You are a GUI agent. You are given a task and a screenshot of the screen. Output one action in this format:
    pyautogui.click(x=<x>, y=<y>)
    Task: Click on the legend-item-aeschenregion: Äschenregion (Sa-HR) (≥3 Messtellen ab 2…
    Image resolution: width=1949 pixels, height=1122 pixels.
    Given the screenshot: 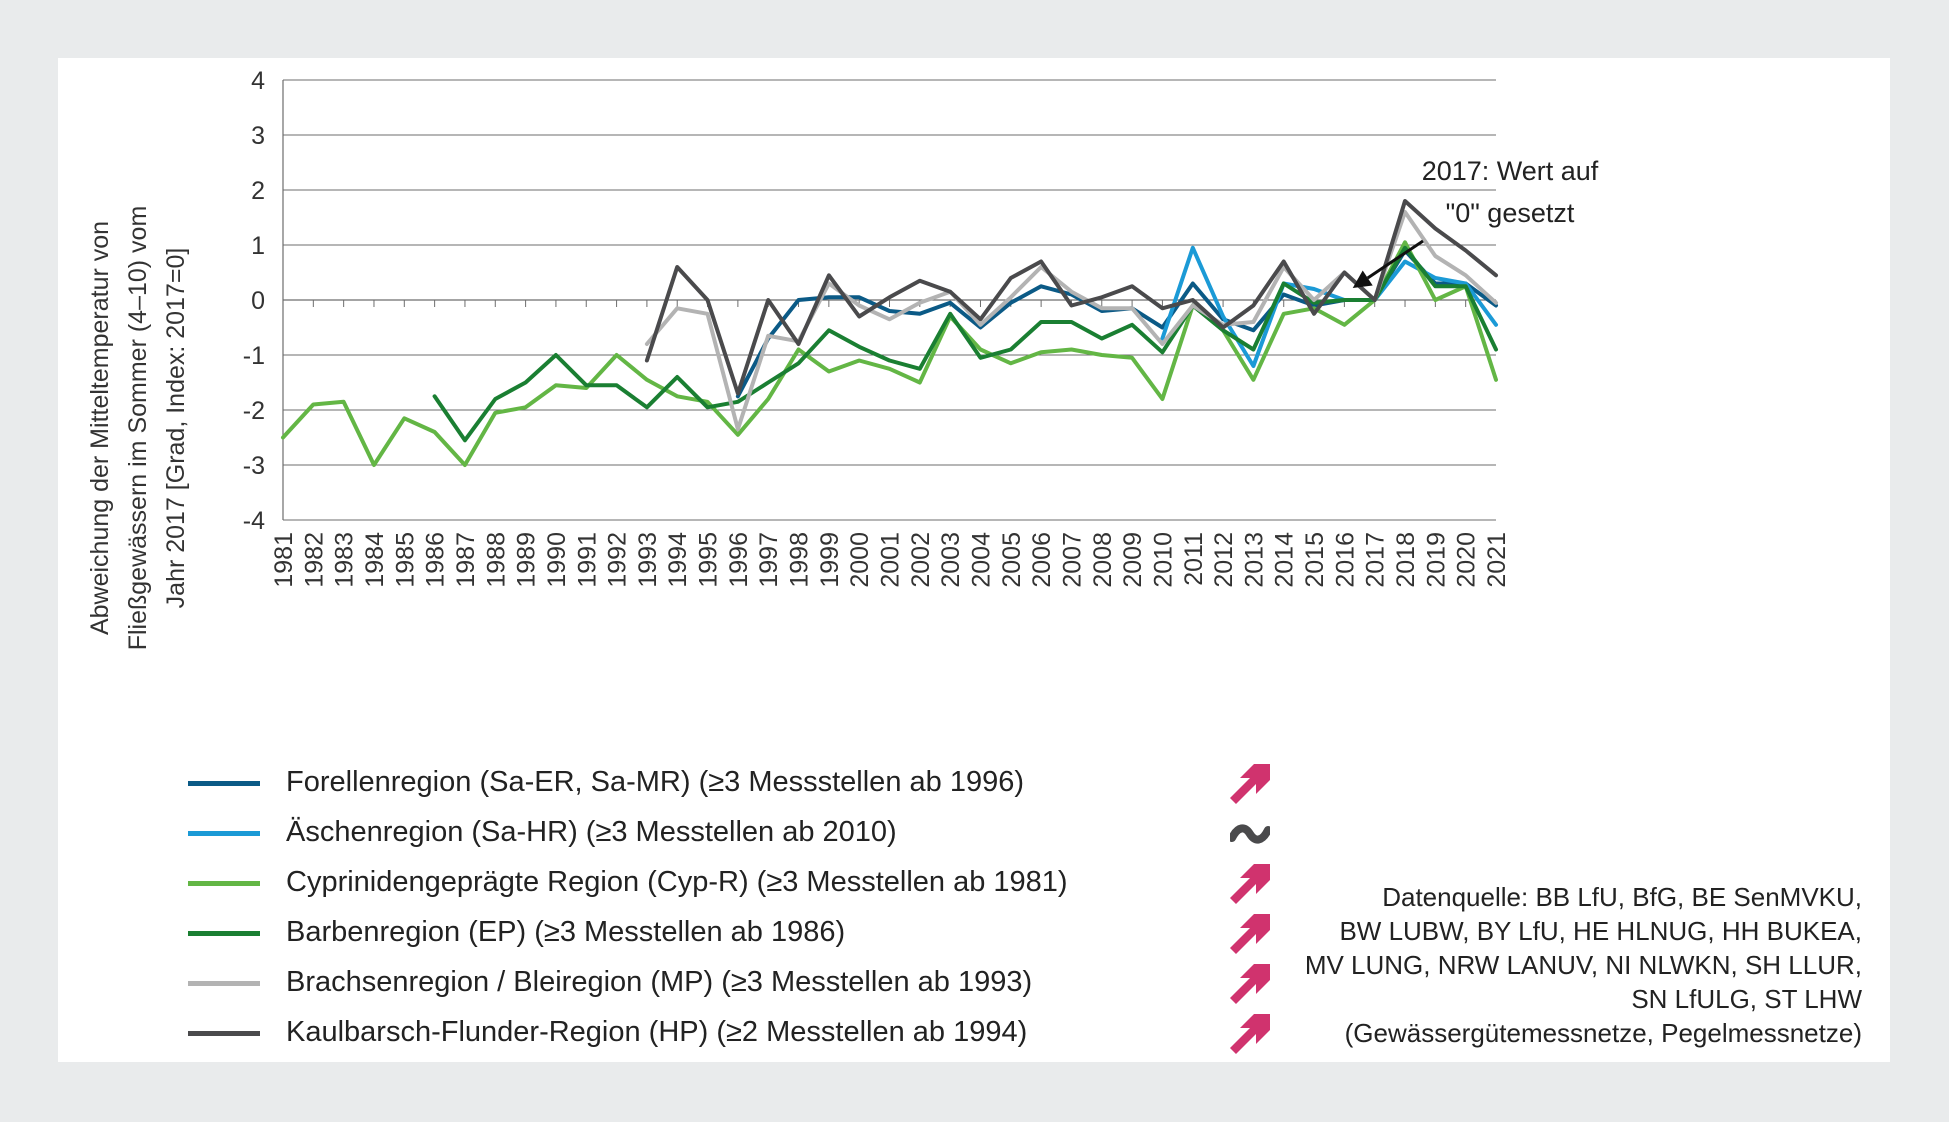 What is the action you would take?
    pyautogui.click(x=729, y=833)
    